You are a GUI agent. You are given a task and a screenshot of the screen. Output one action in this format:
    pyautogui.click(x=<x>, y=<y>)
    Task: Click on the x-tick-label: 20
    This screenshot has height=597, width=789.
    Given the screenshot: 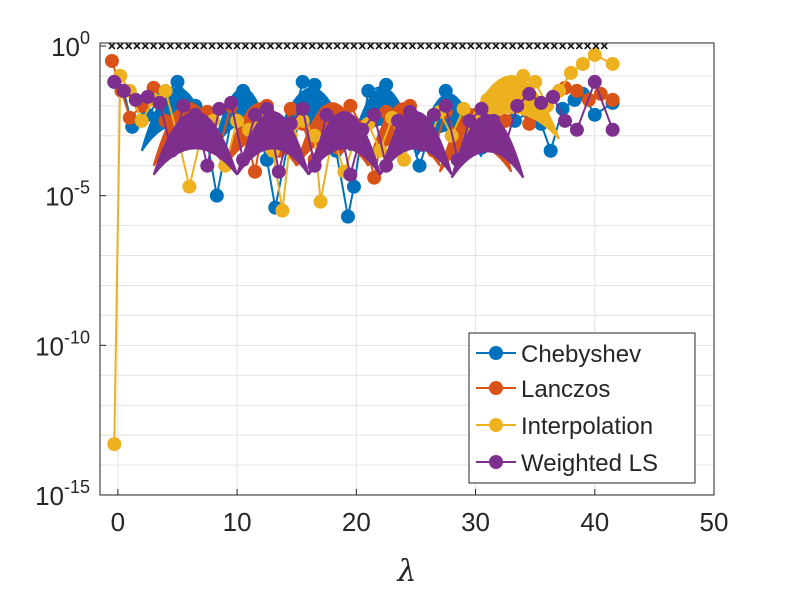 What is the action you would take?
    pyautogui.click(x=356, y=522)
    